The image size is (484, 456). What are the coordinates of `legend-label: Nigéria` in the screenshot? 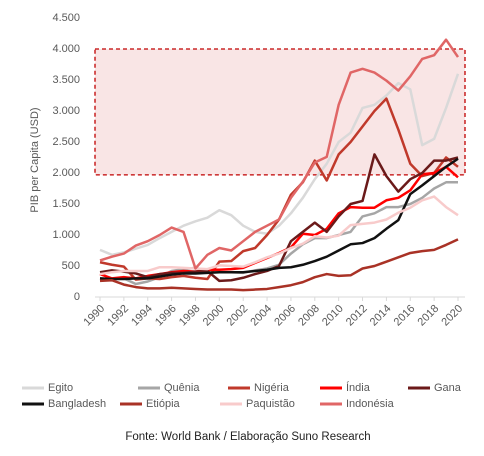 It's located at (272, 388).